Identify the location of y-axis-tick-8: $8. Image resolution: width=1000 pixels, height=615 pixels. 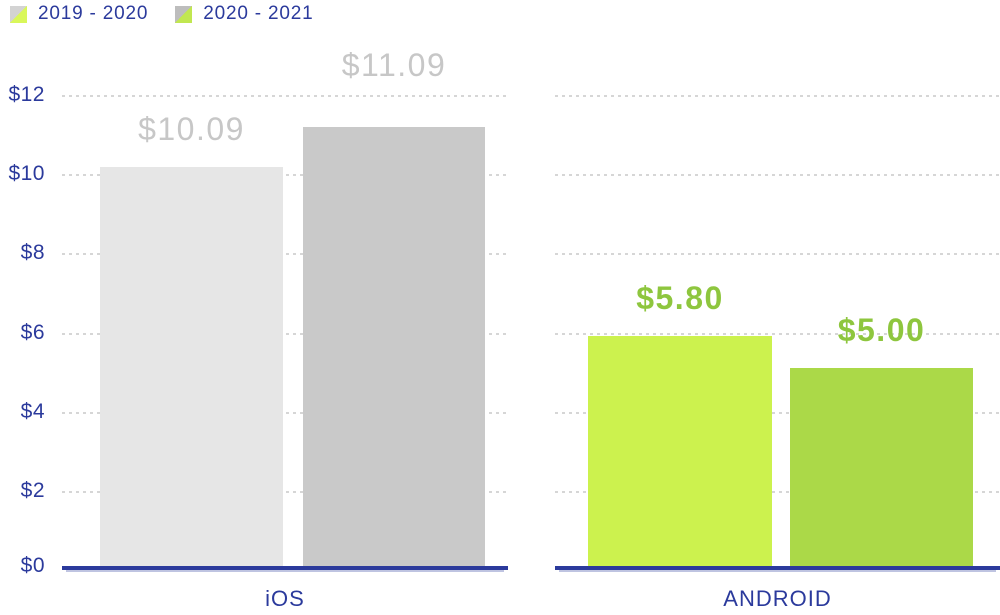
(32, 252).